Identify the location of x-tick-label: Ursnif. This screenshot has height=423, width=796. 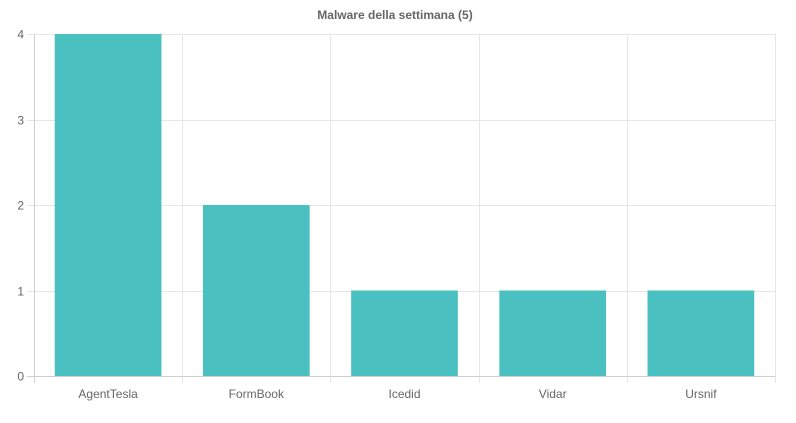
(701, 394).